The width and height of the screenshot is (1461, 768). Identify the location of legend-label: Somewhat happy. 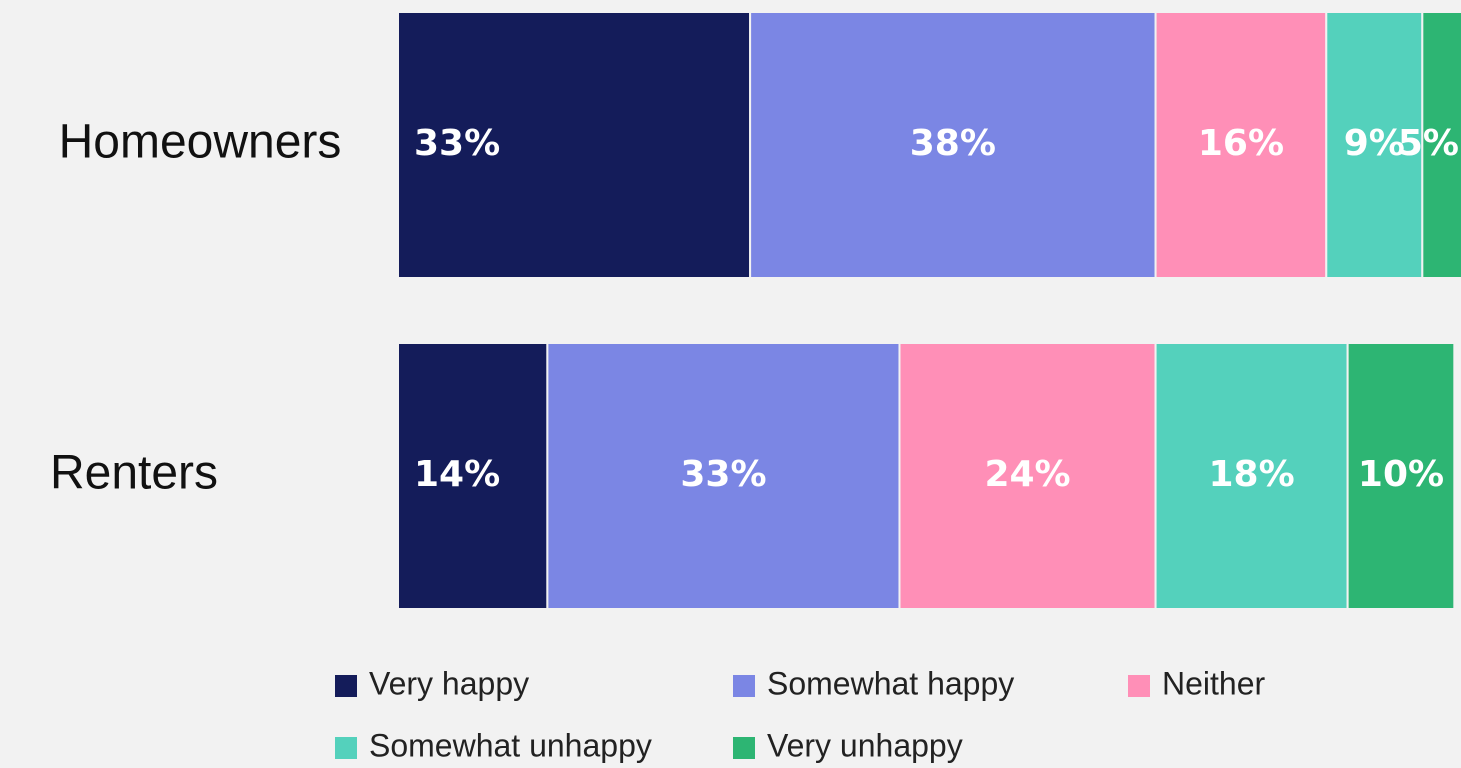
(890, 683).